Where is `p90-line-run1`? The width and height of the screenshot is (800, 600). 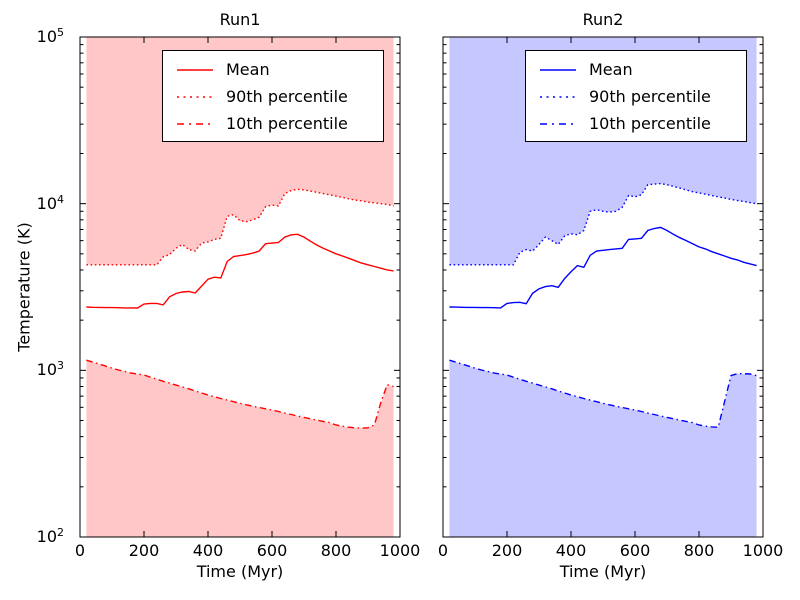
p90-line-run1 is located at coordinates (240, 227).